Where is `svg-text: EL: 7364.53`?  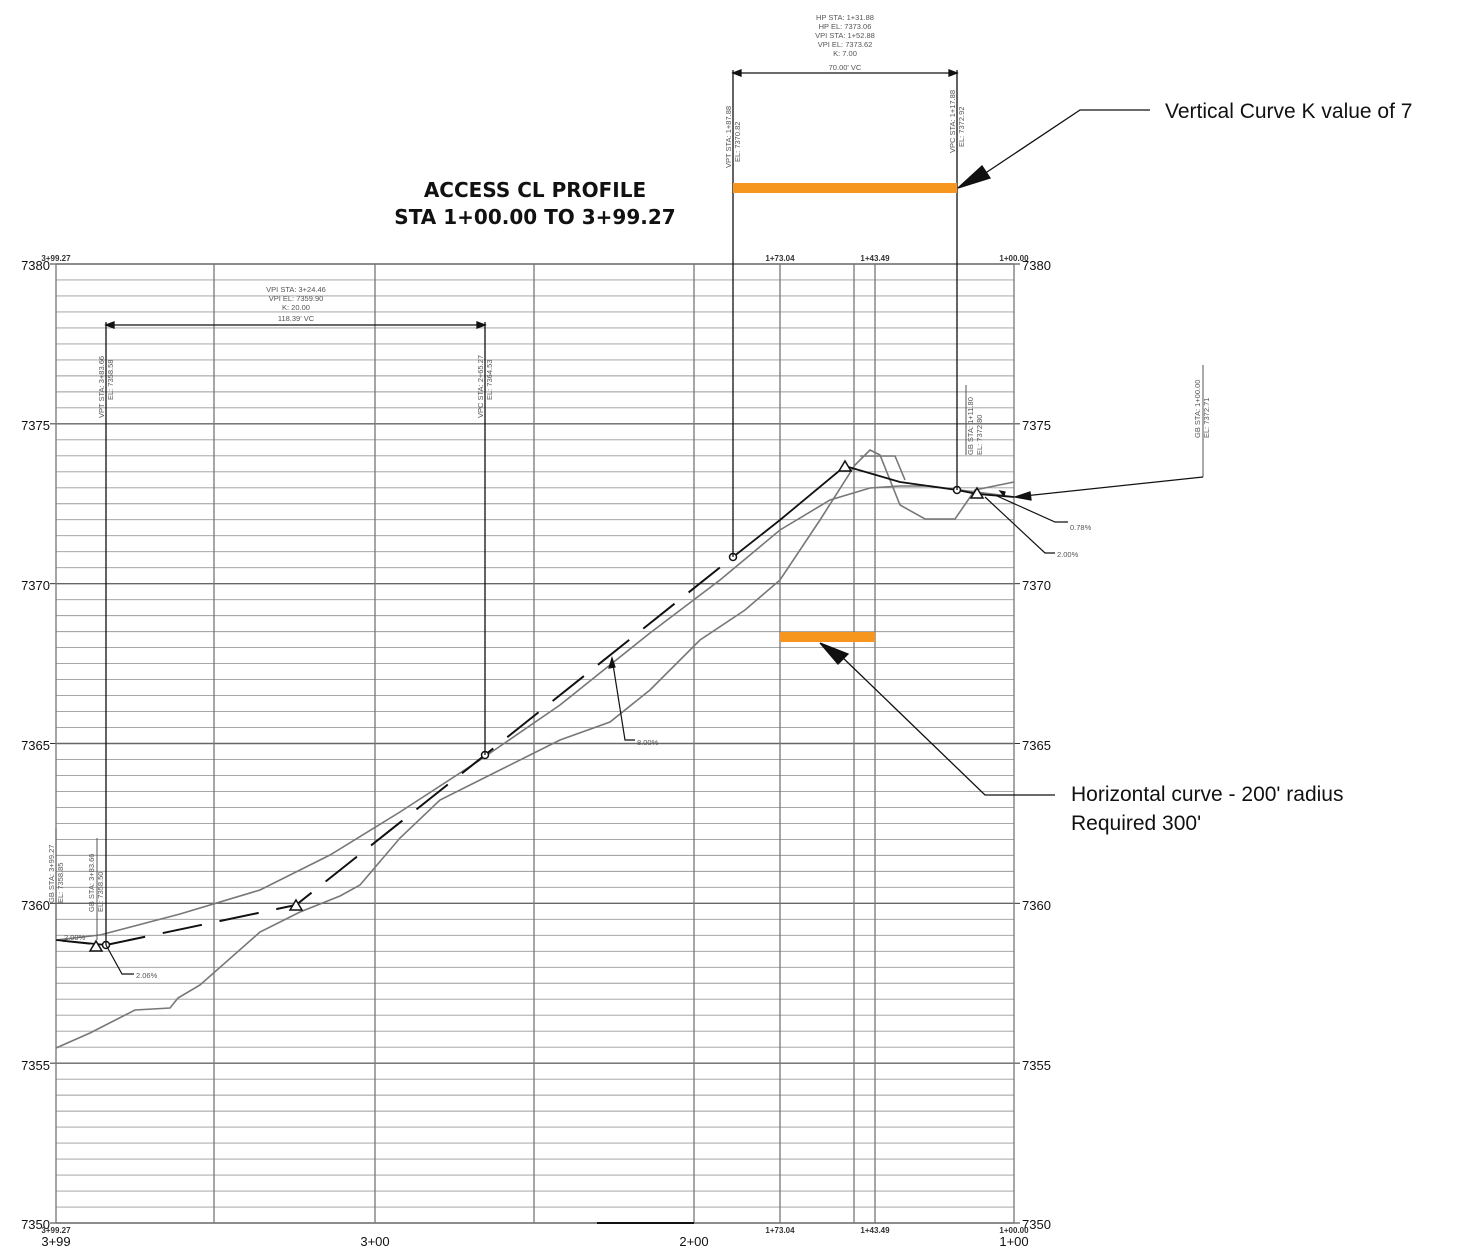 svg-text: EL: 7364.53 is located at coordinates (489, 380).